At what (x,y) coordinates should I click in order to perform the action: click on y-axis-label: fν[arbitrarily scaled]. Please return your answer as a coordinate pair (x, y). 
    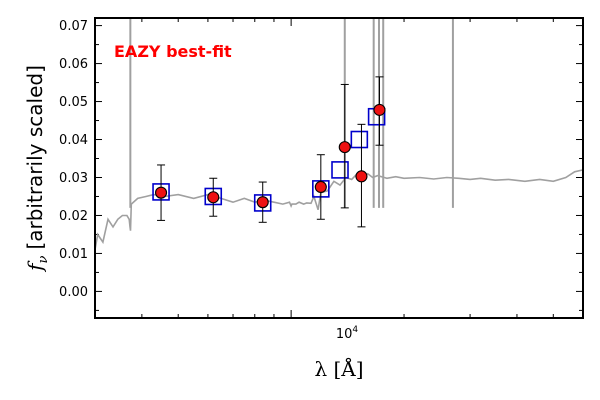
    Looking at the image, I should click on (37, 169).